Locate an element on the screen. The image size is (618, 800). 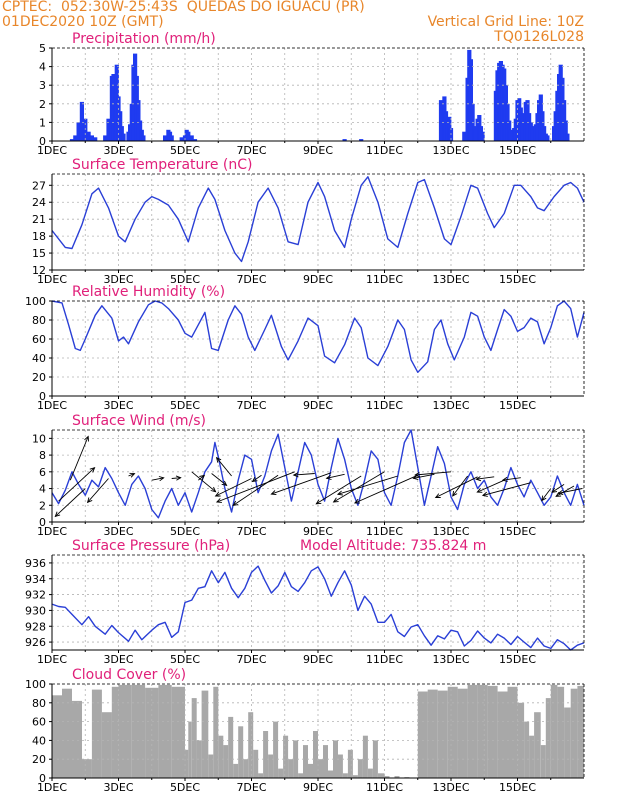
series-line is located at coordinates (318, 336).